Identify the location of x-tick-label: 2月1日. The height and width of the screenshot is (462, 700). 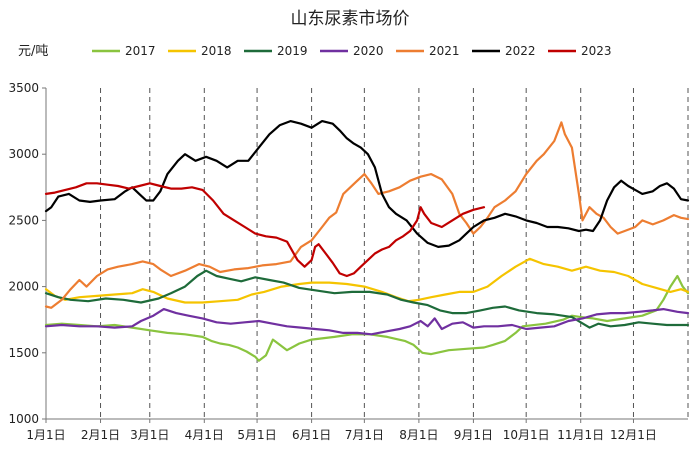
(100, 435).